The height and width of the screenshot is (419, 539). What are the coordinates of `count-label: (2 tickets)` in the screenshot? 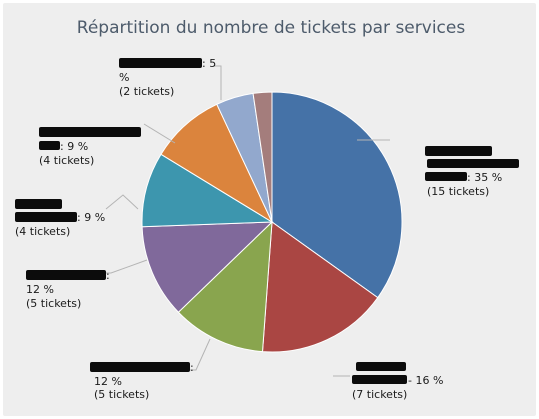 It's located at (146, 91).